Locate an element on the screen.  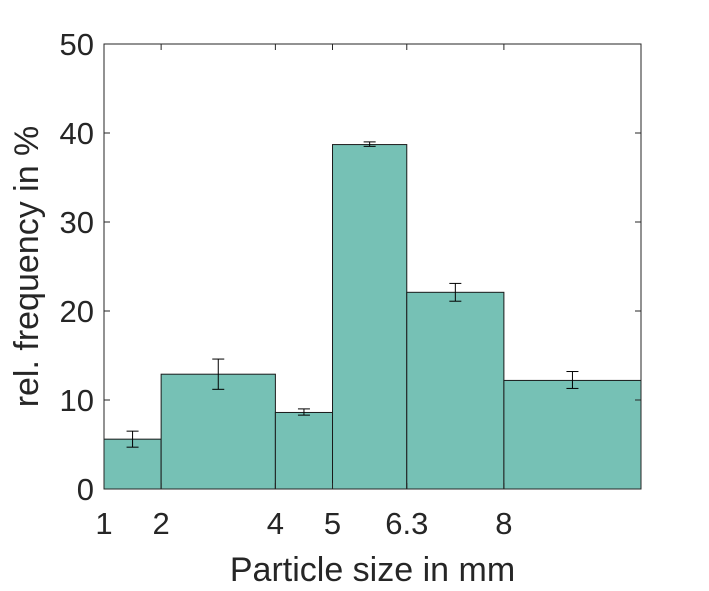
y-tick-label: 10 is located at coordinates (77, 400).